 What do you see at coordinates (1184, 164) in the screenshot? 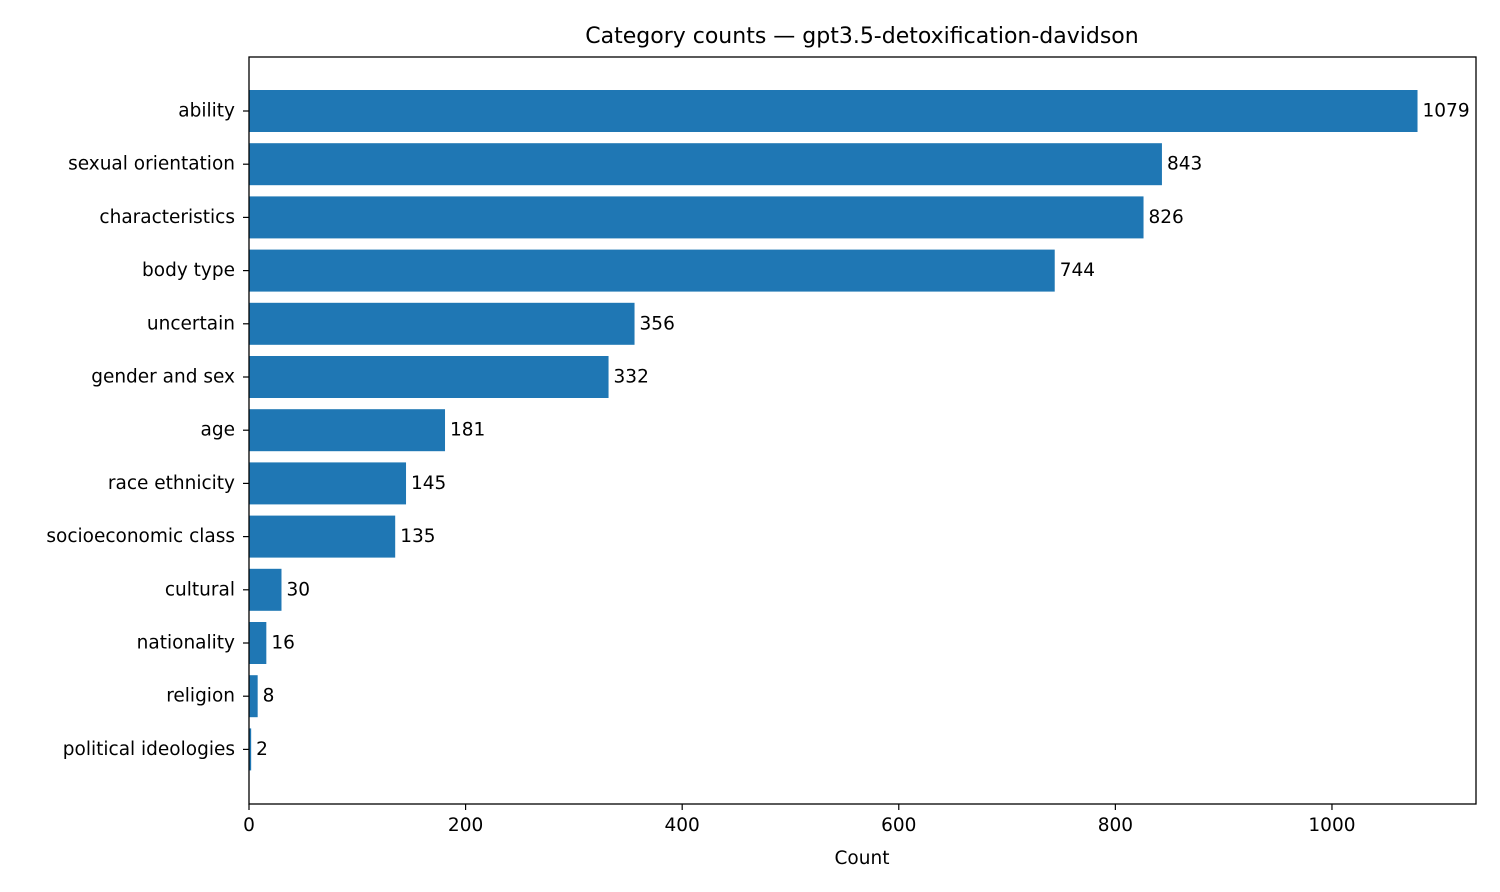
I see `bar-value-label: 843` at bounding box center [1184, 164].